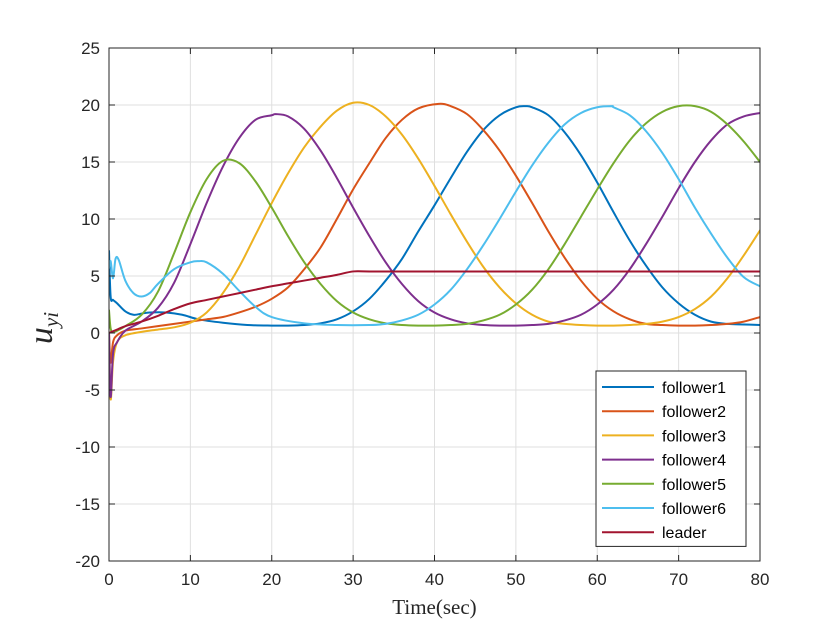 The width and height of the screenshot is (840, 630). I want to click on y-tick-label: -10, so click(87, 447).